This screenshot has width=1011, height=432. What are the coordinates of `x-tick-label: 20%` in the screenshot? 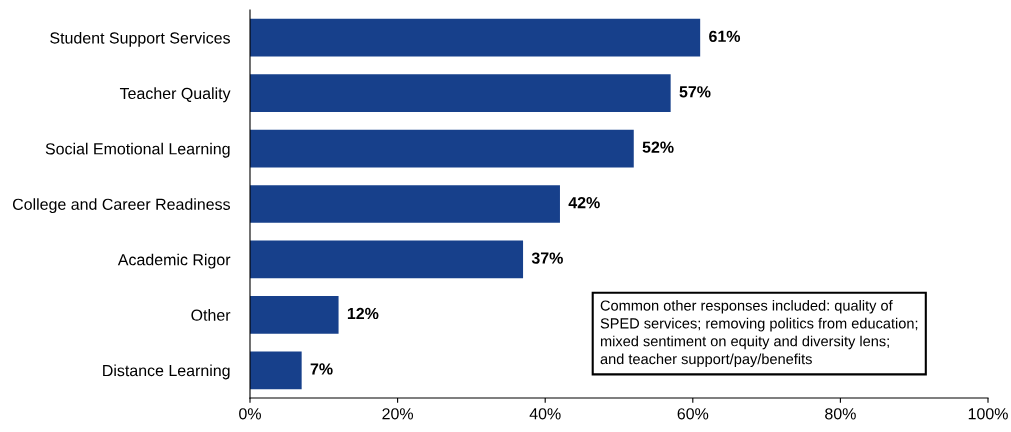 It's located at (398, 414).